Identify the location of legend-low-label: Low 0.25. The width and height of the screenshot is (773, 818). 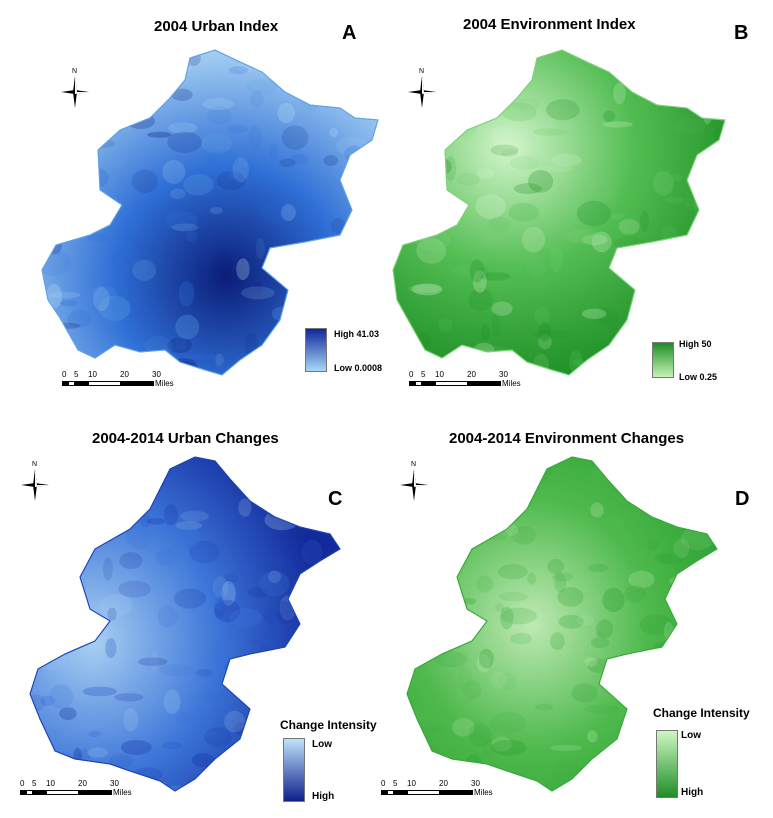
(698, 377).